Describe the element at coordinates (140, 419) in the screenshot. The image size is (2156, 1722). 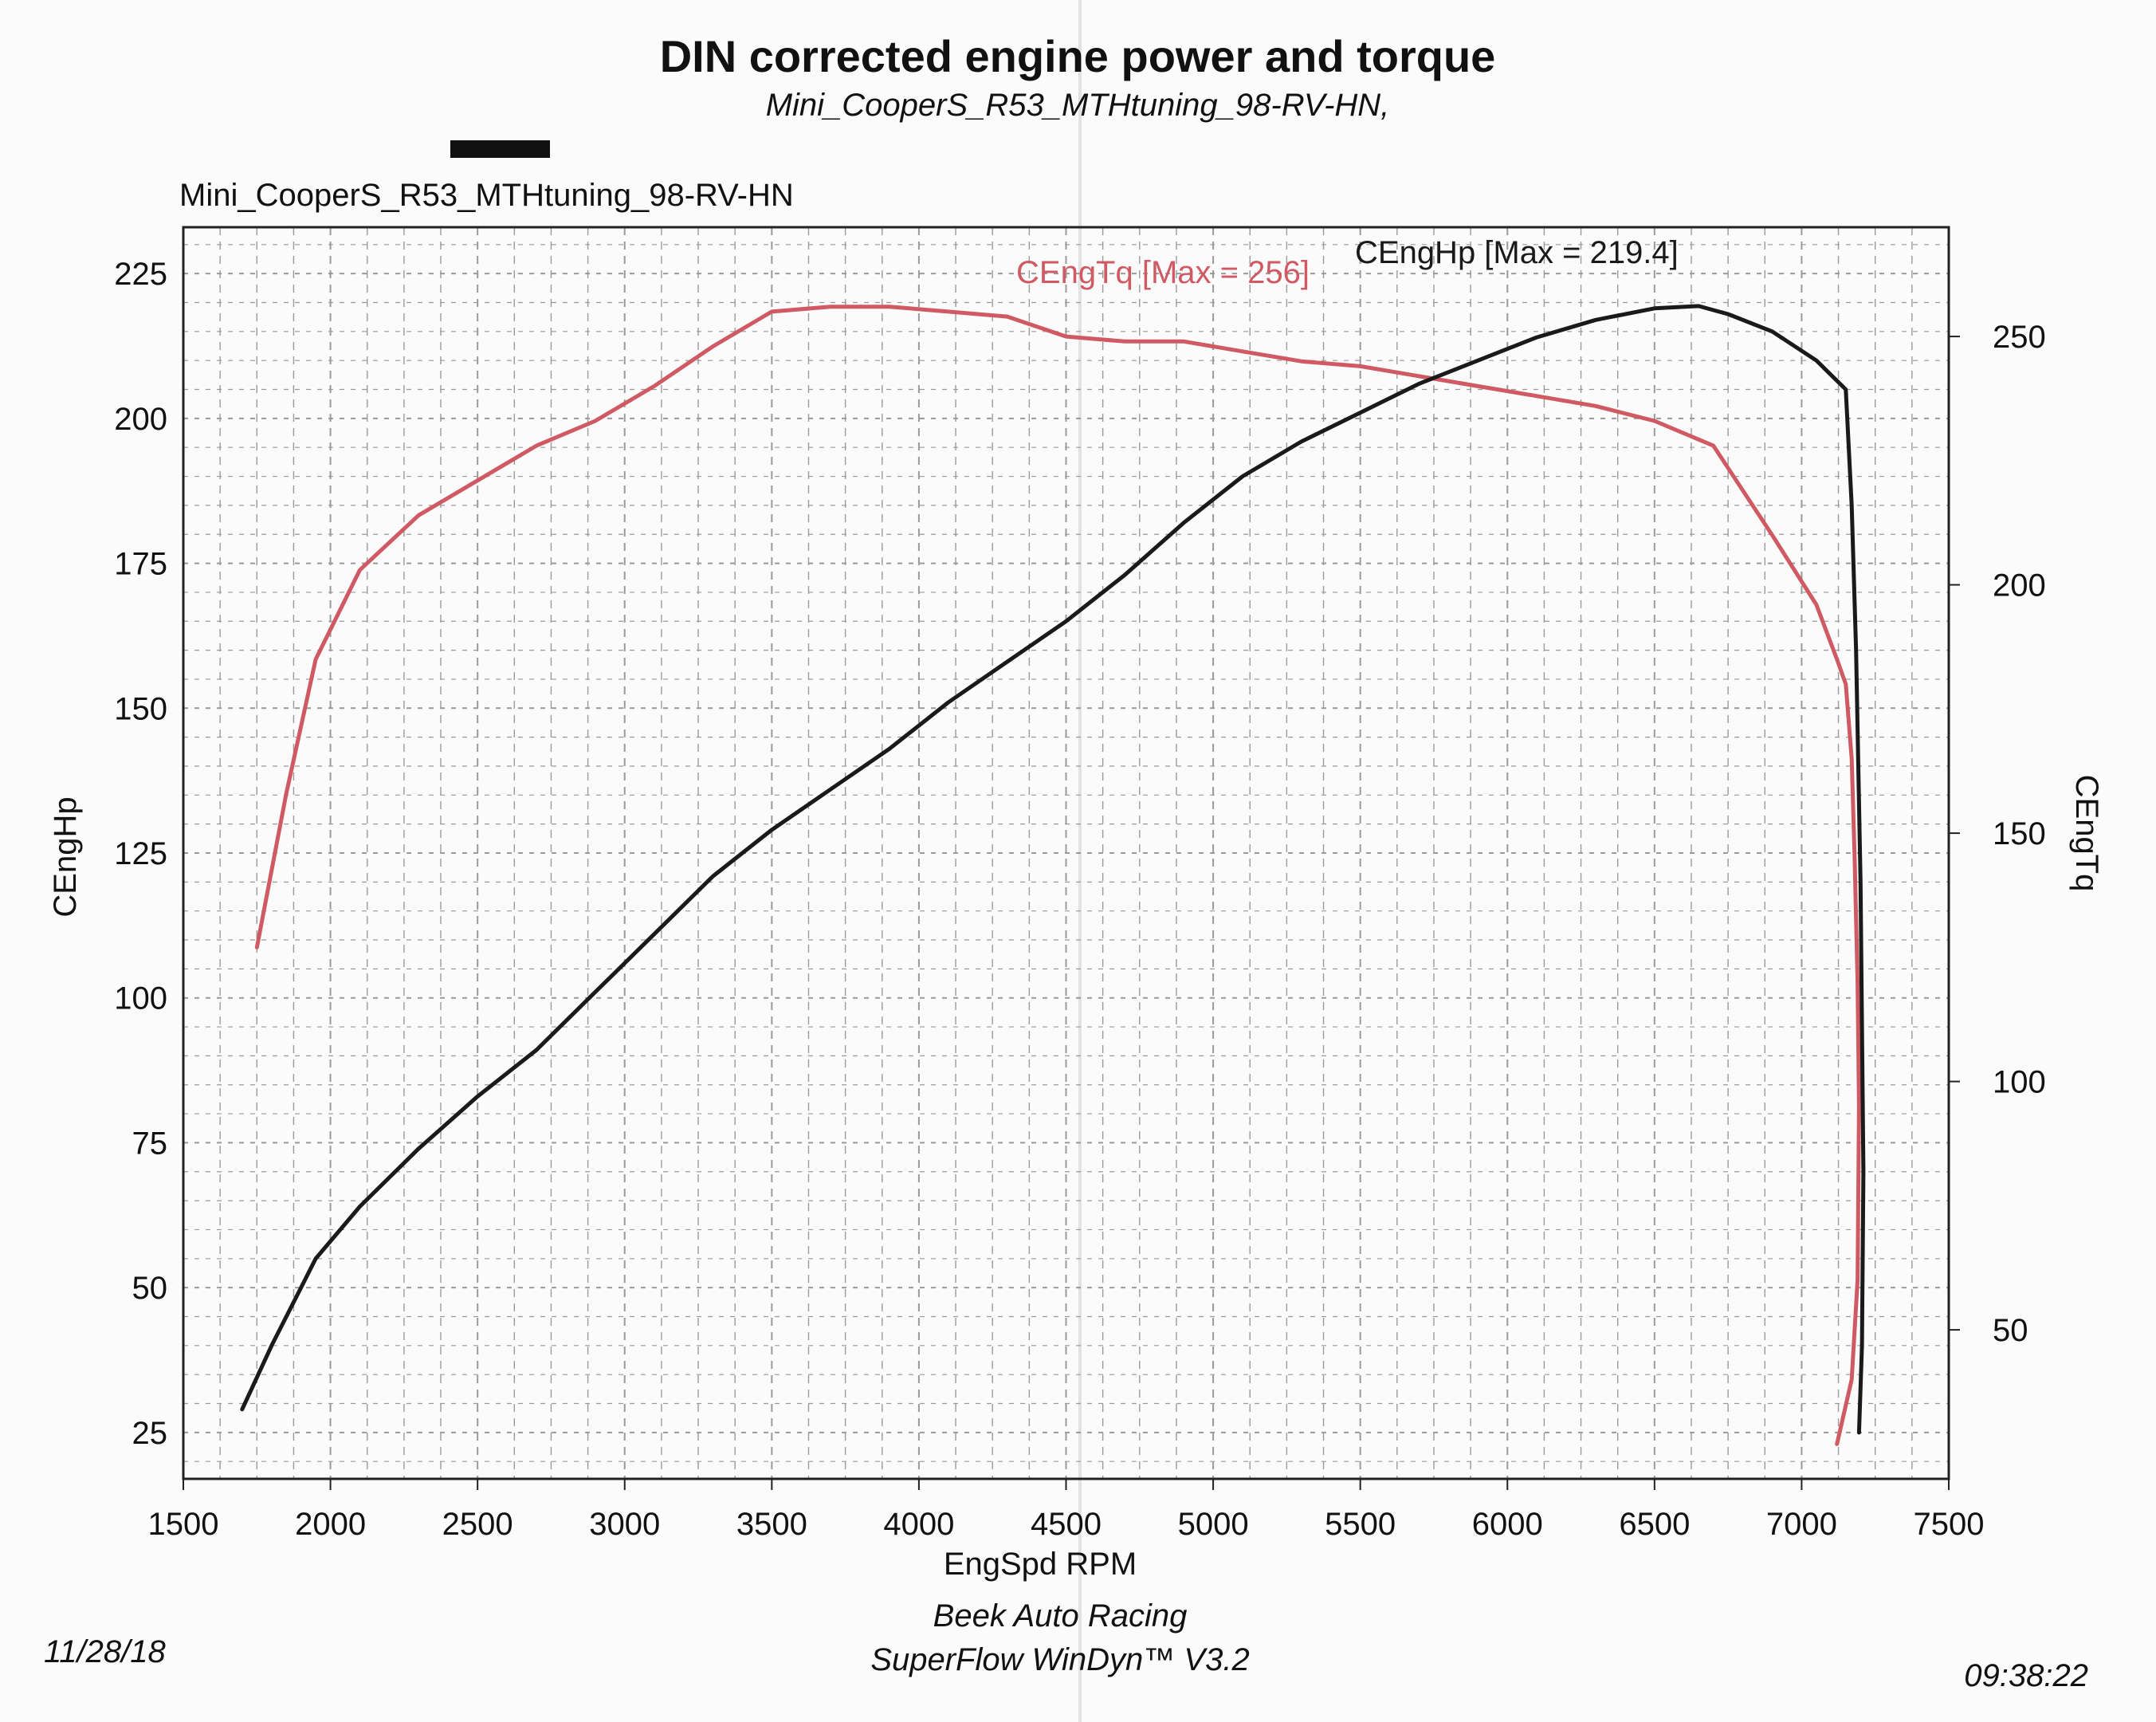
I see `y-left-tick-label: 200` at that location.